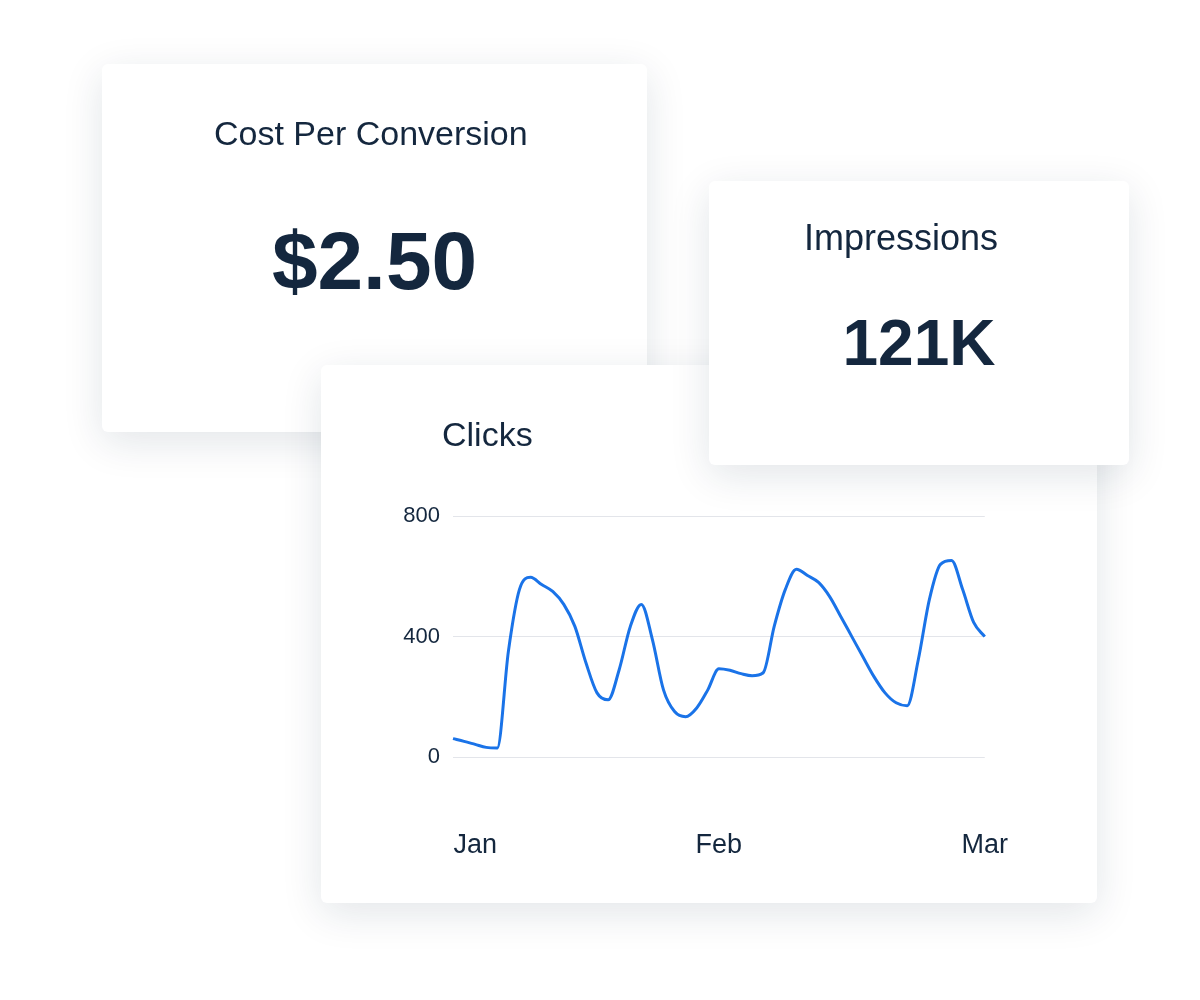 The height and width of the screenshot is (1000, 1200). What do you see at coordinates (421, 515) in the screenshot?
I see `y-tick-label: 800` at bounding box center [421, 515].